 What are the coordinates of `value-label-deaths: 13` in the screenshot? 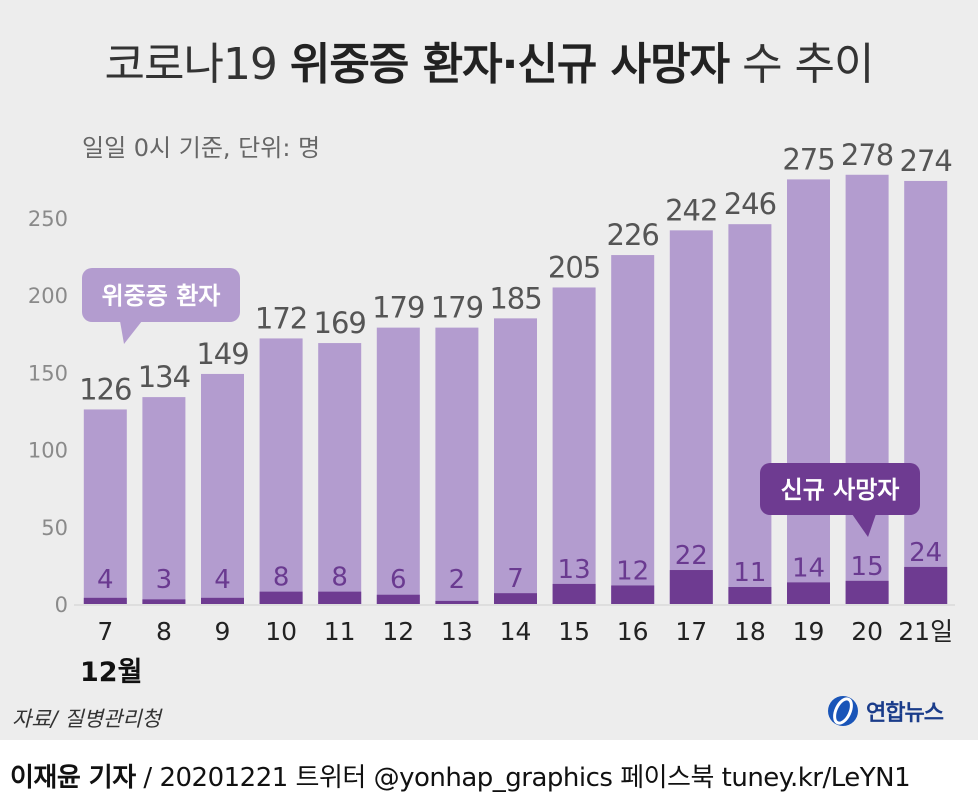 It's located at (574, 570).